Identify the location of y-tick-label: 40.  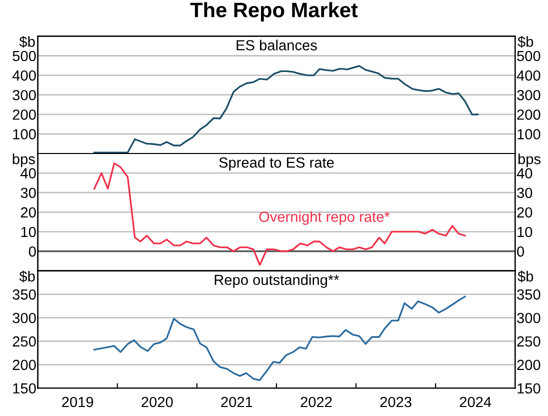
(28, 173).